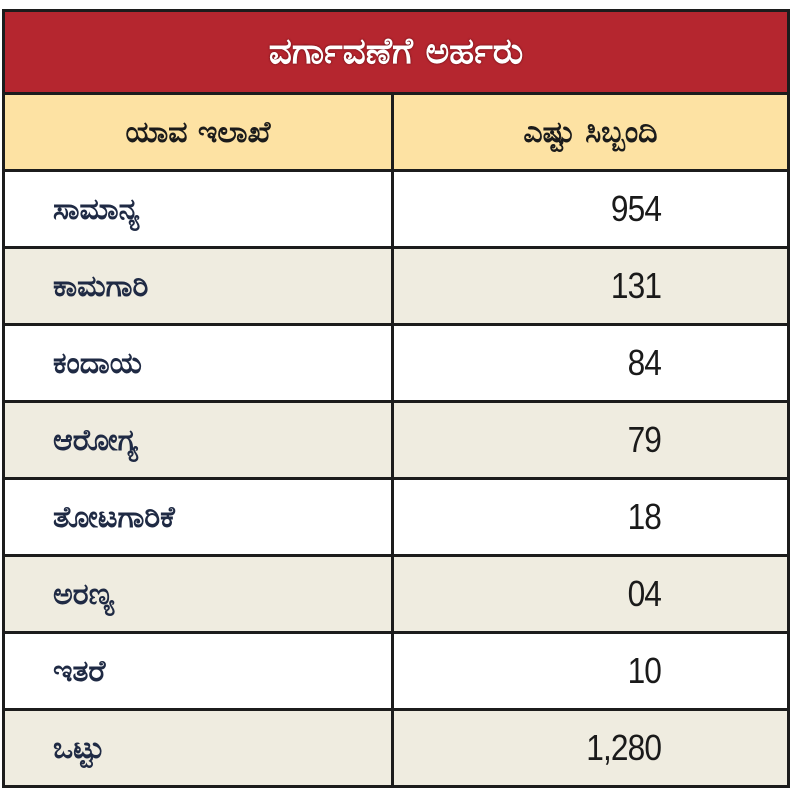 The image size is (800, 796). Describe the element at coordinates (396, 672) in the screenshot. I see `table-row: ಇತರೆ 10` at that location.